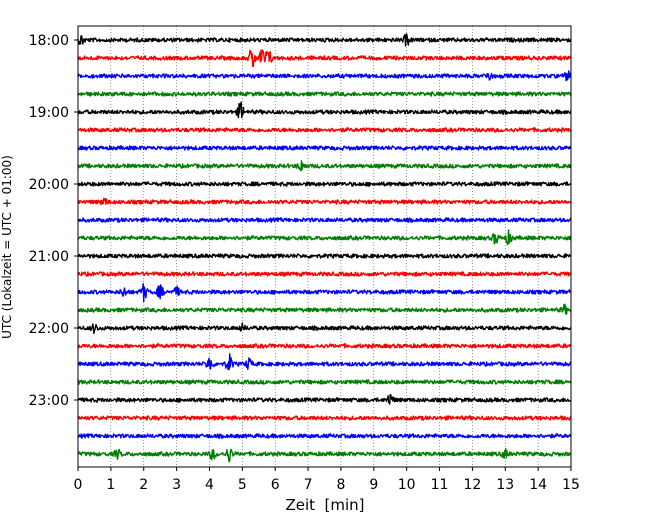 The image size is (650, 520). Describe the element at coordinates (324, 166) in the screenshot. I see `trace-1945` at that location.